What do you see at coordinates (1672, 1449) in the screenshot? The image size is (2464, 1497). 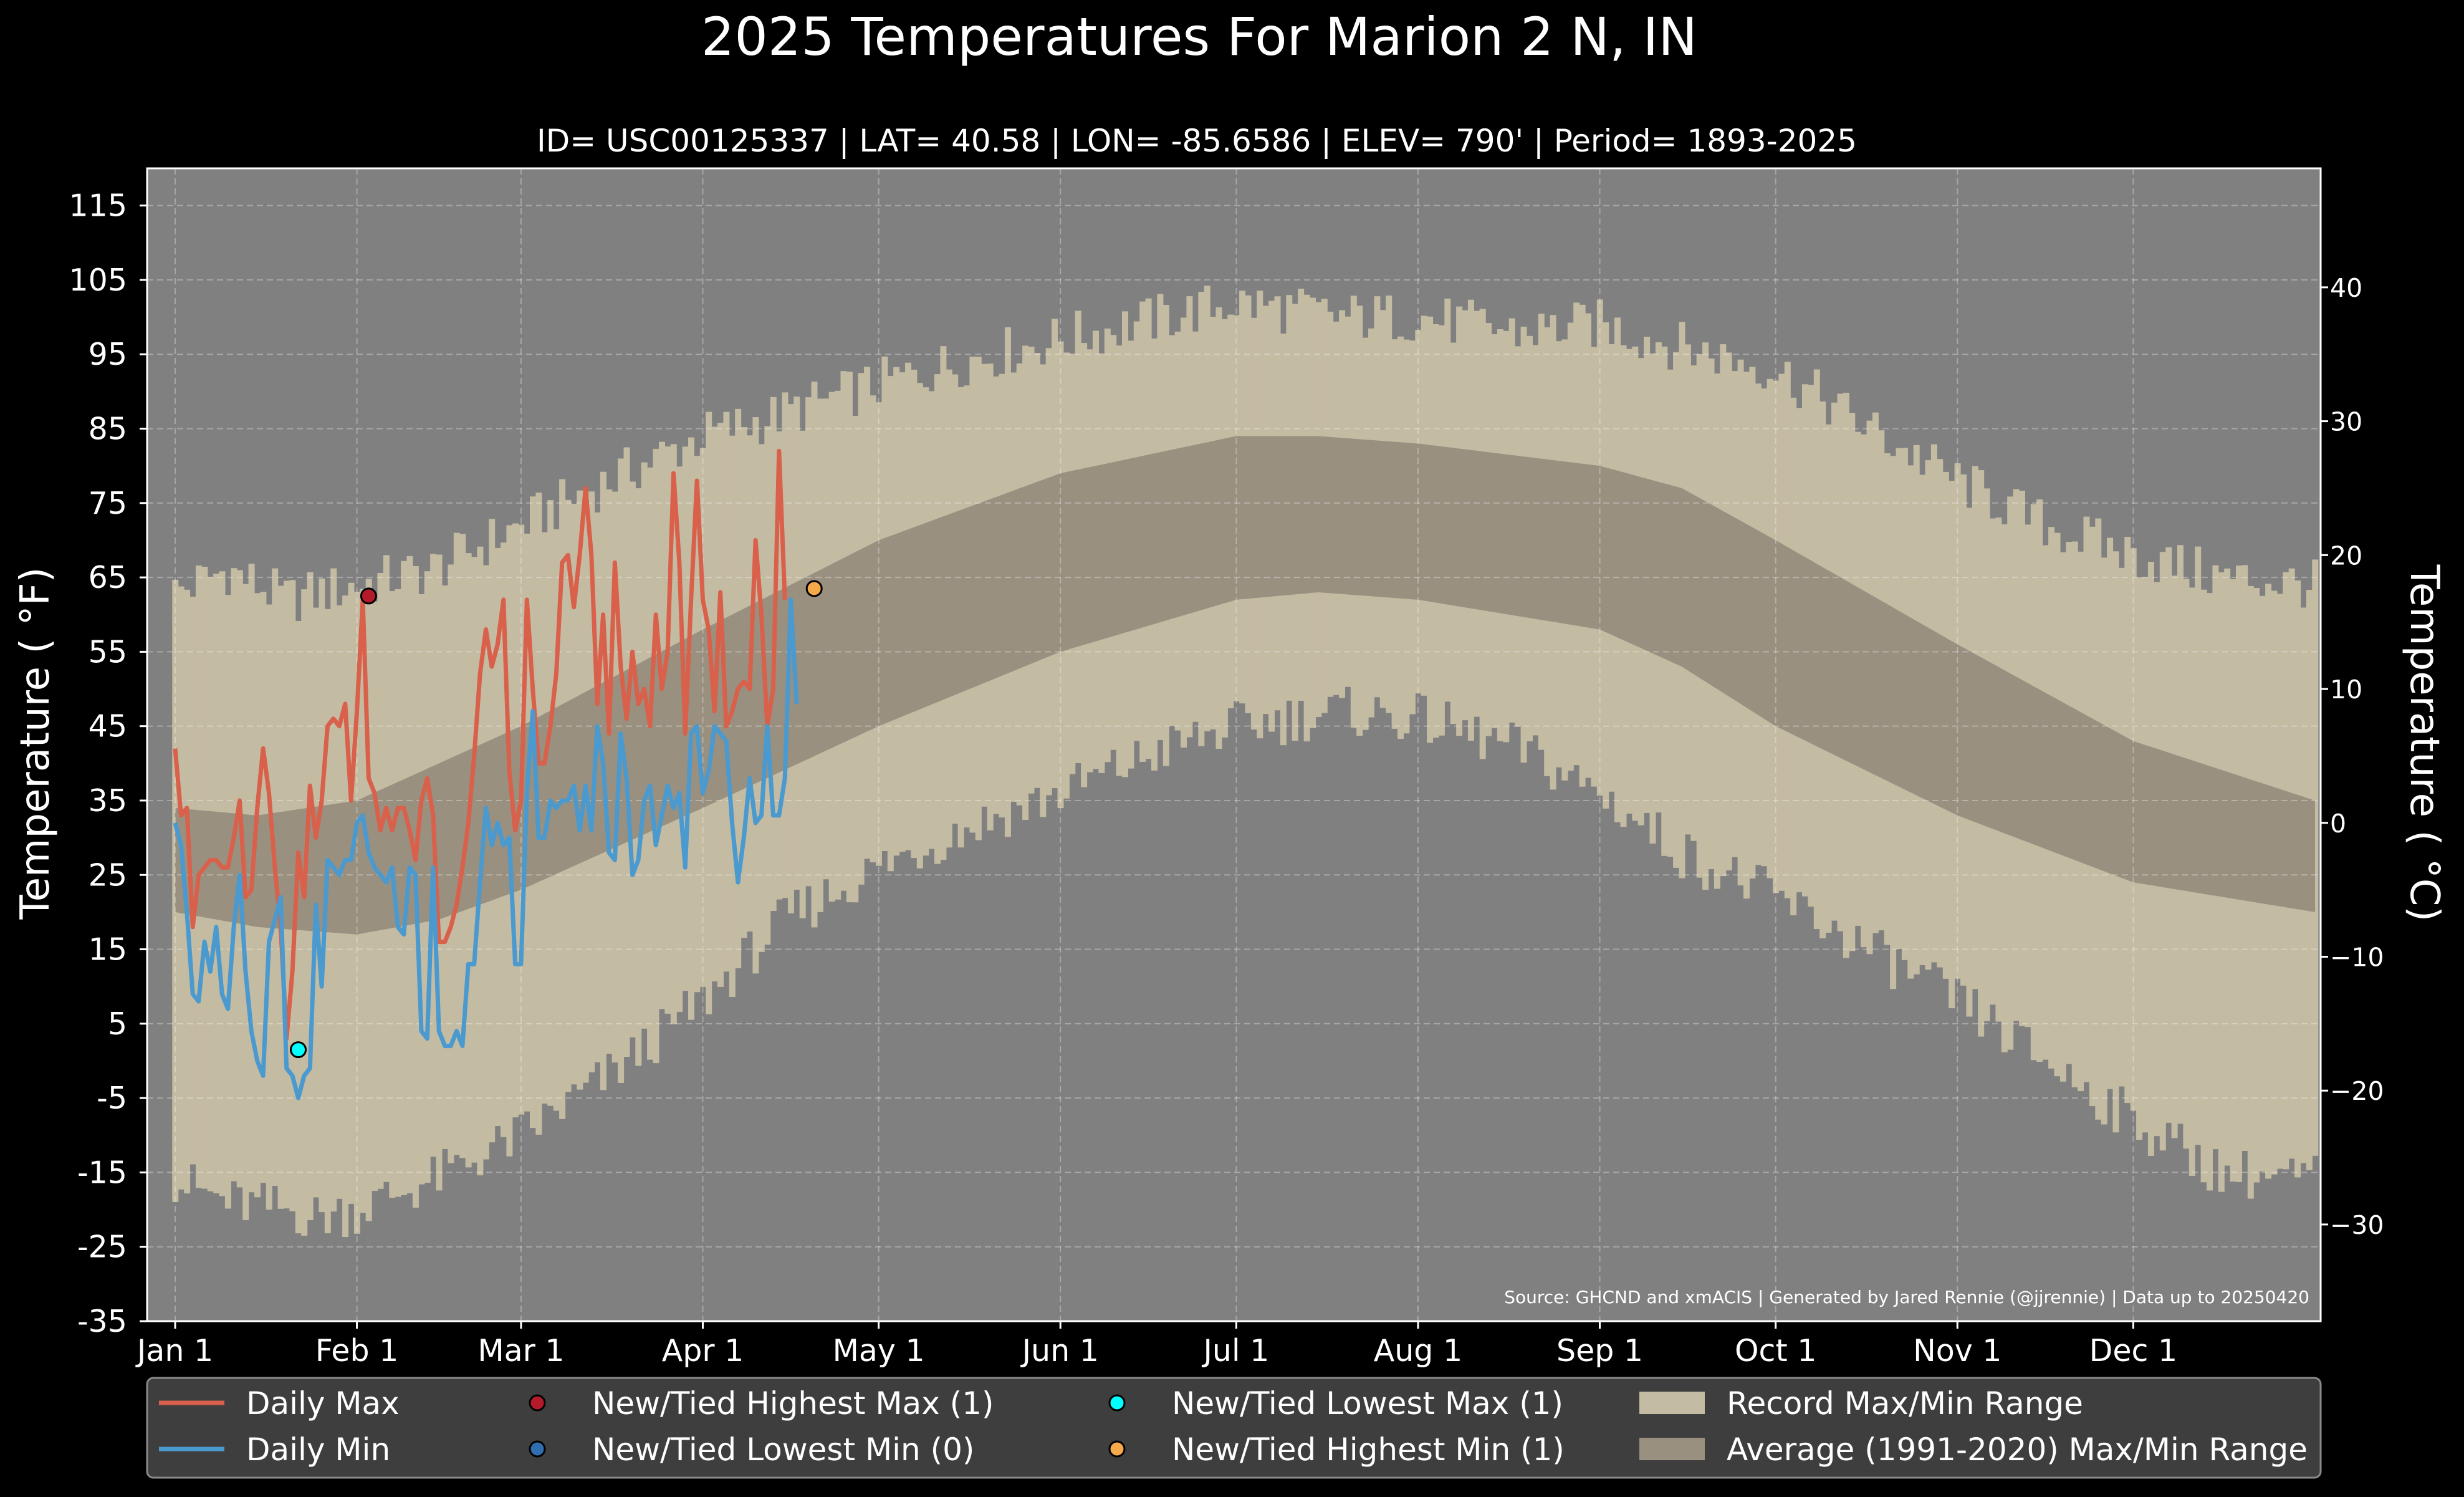 I see `legend-swatch-normal-range` at bounding box center [1672, 1449].